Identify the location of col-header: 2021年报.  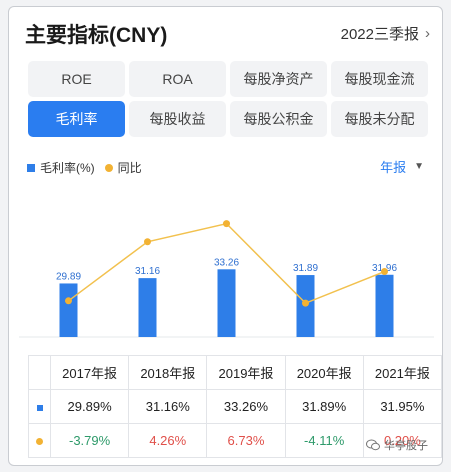
(402, 372).